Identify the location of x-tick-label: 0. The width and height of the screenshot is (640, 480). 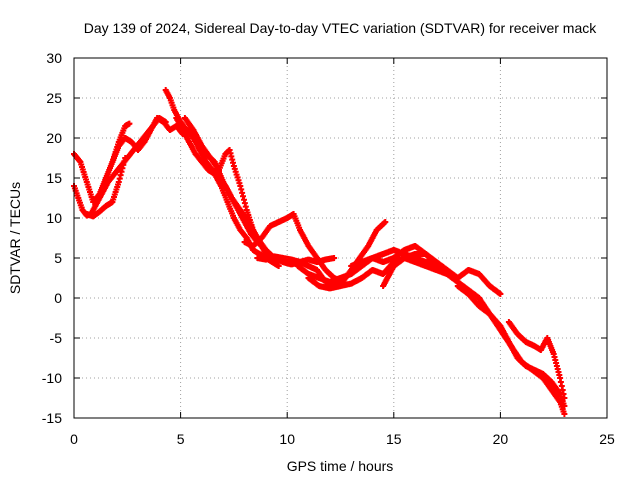
(74, 439).